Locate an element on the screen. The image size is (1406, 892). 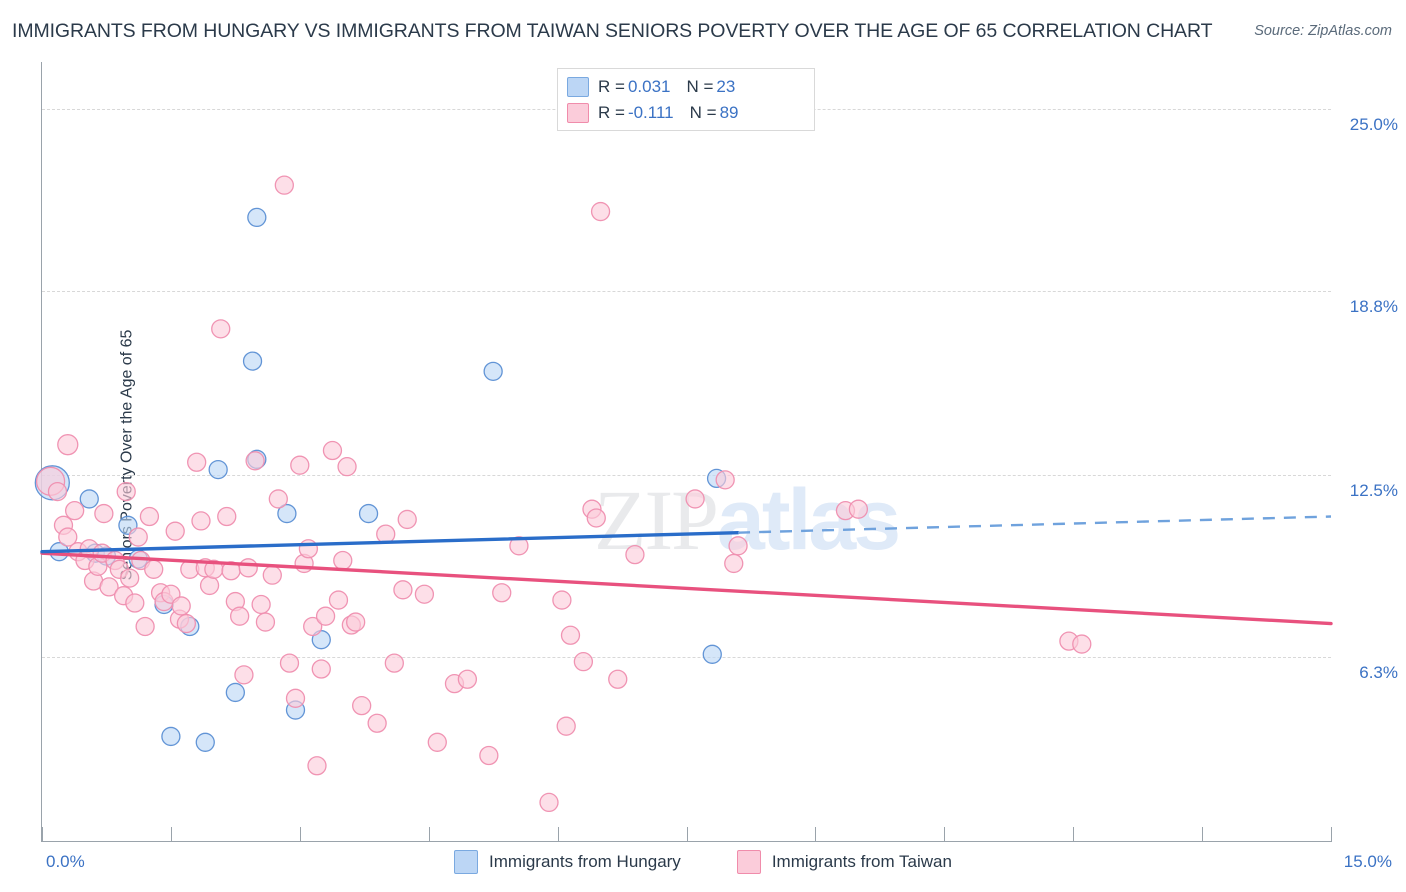
r-value-hungary: 0.031 is located at coordinates (649, 86).